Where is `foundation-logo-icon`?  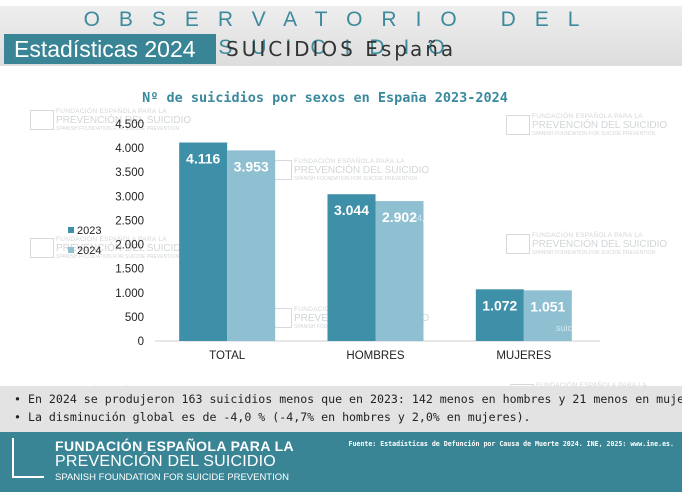
foundation-logo-icon is located at coordinates (28, 458).